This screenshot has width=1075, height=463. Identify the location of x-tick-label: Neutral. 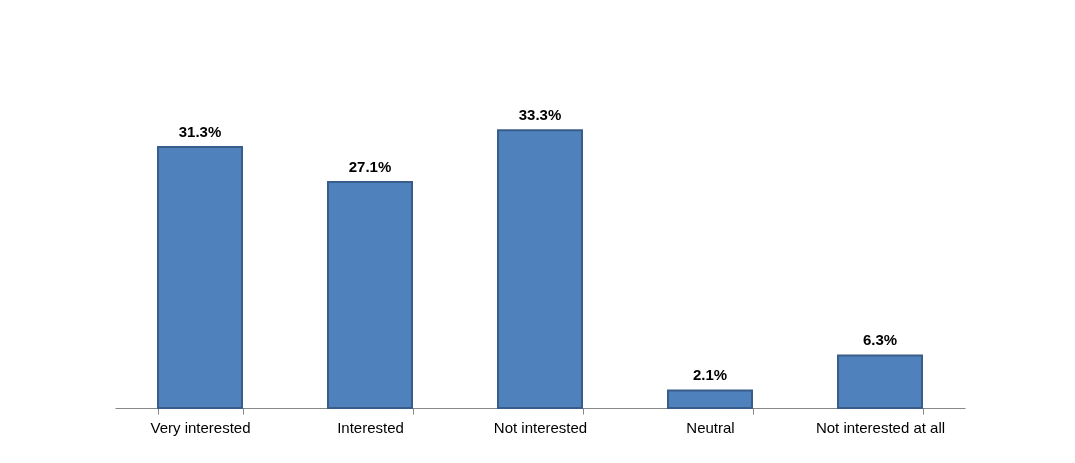
(710, 427).